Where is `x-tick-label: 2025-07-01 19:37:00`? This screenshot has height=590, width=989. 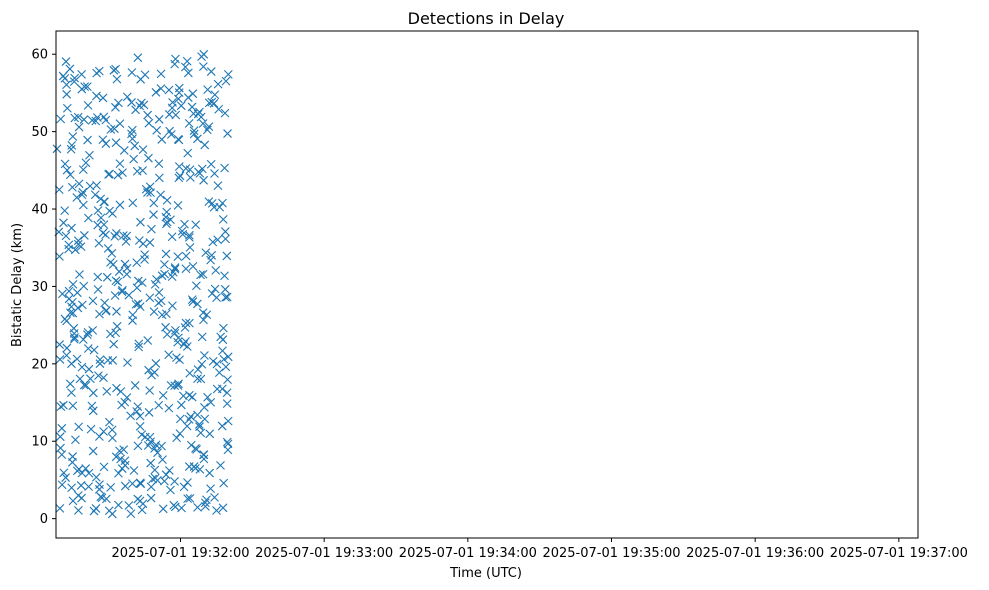 x-tick-label: 2025-07-01 19:37:00 is located at coordinates (899, 553).